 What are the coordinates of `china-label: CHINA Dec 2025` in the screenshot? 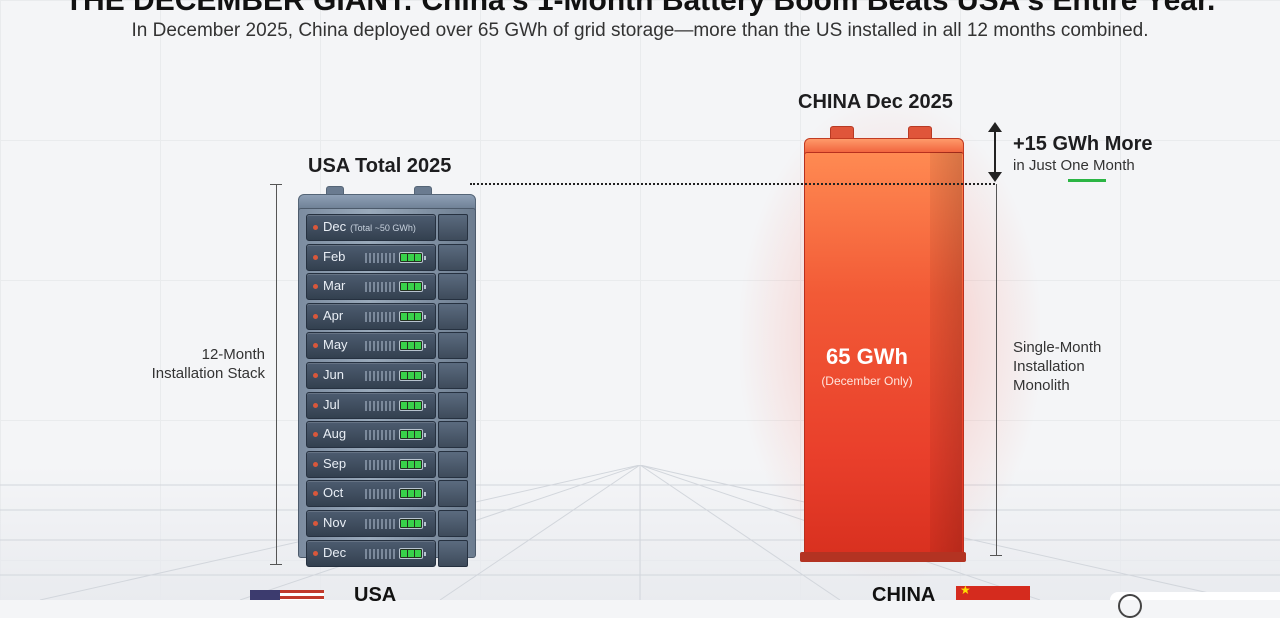 It's located at (875, 102).